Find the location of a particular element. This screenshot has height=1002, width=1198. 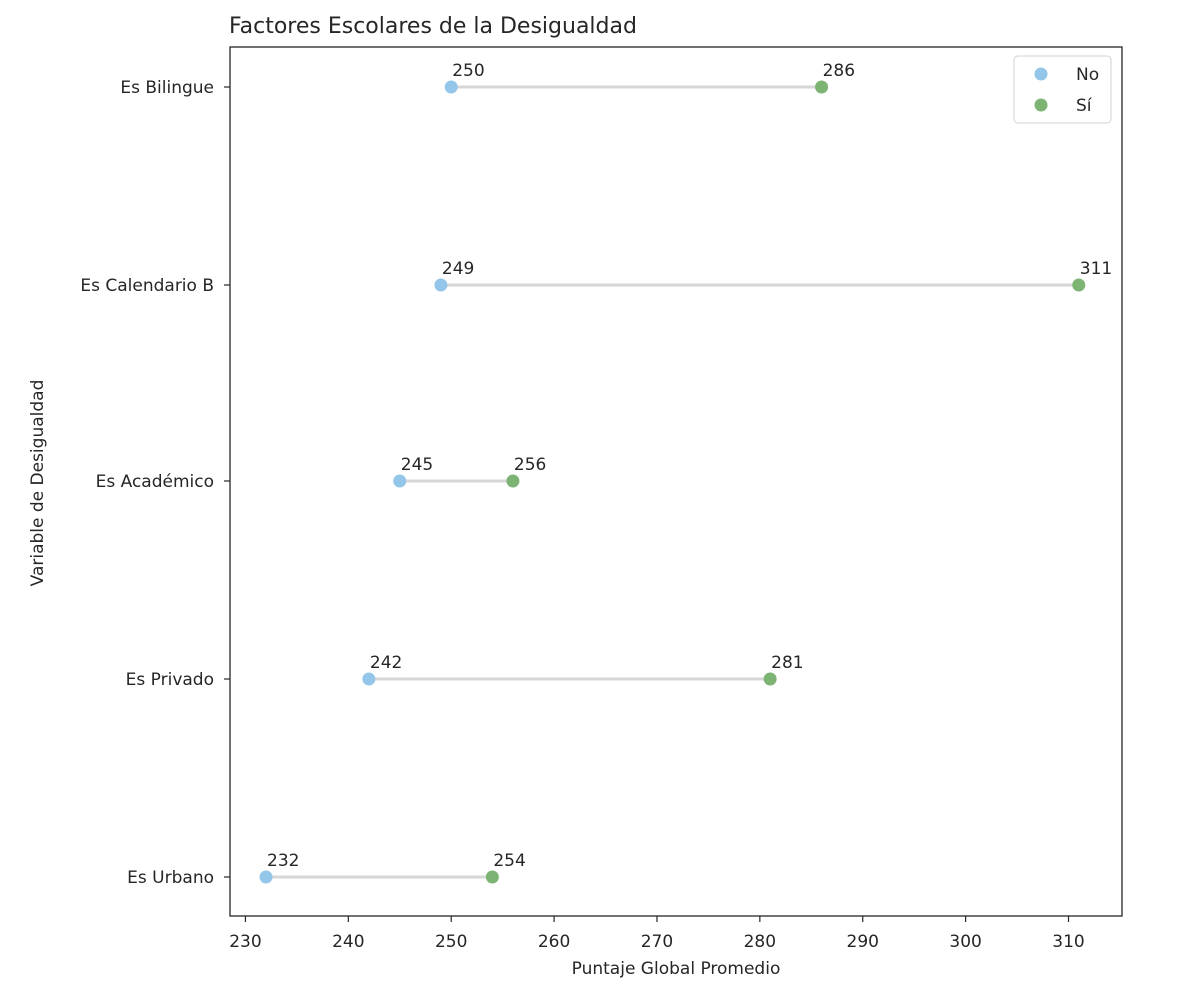

x-tick-label: 280 is located at coordinates (760, 942).